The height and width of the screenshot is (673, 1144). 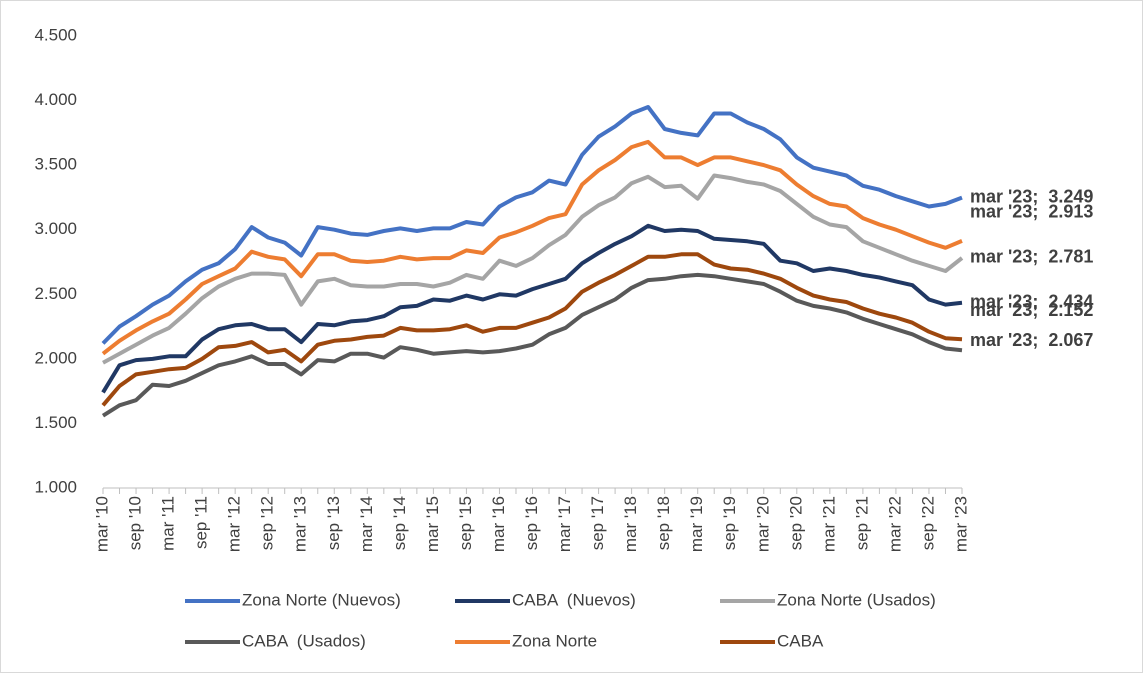 What do you see at coordinates (663, 523) in the screenshot?
I see `x-tick-label: sep '18` at bounding box center [663, 523].